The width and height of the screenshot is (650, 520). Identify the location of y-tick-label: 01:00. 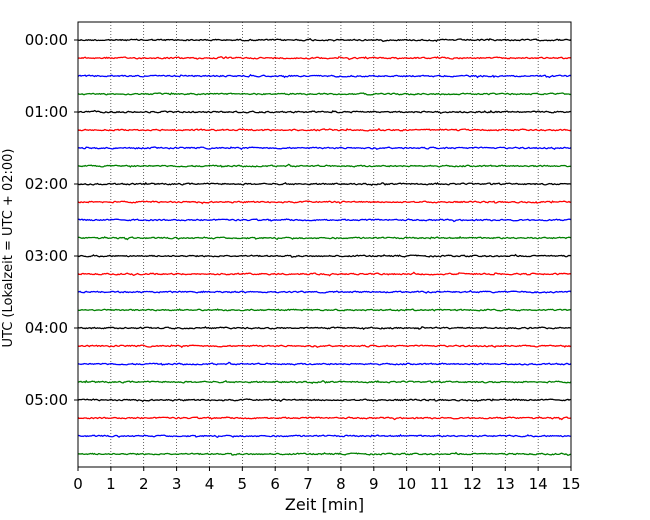
(46, 112).